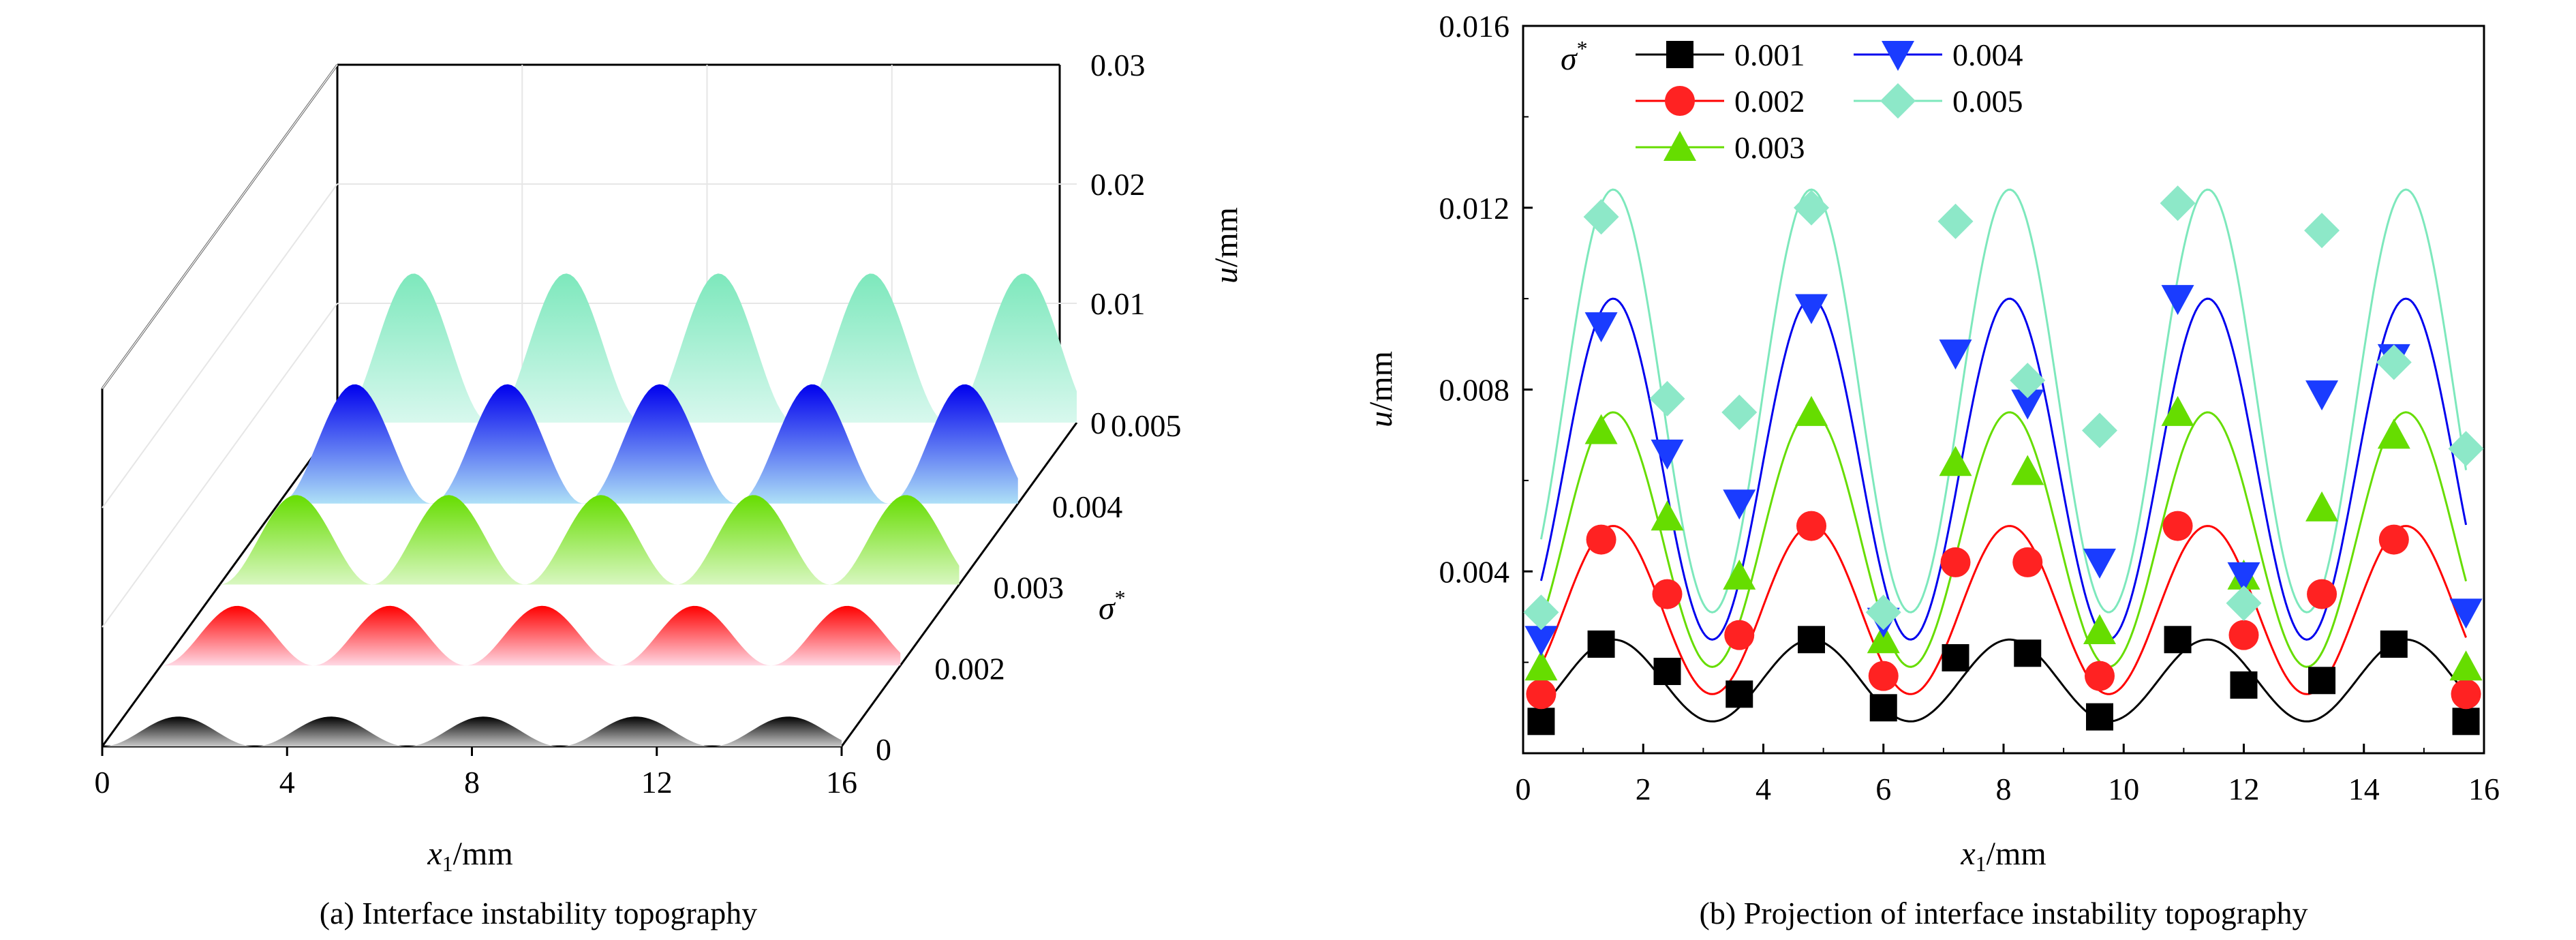 The width and height of the screenshot is (2576, 940). What do you see at coordinates (2123, 789) in the screenshot?
I see `x-tick-label: 10` at bounding box center [2123, 789].